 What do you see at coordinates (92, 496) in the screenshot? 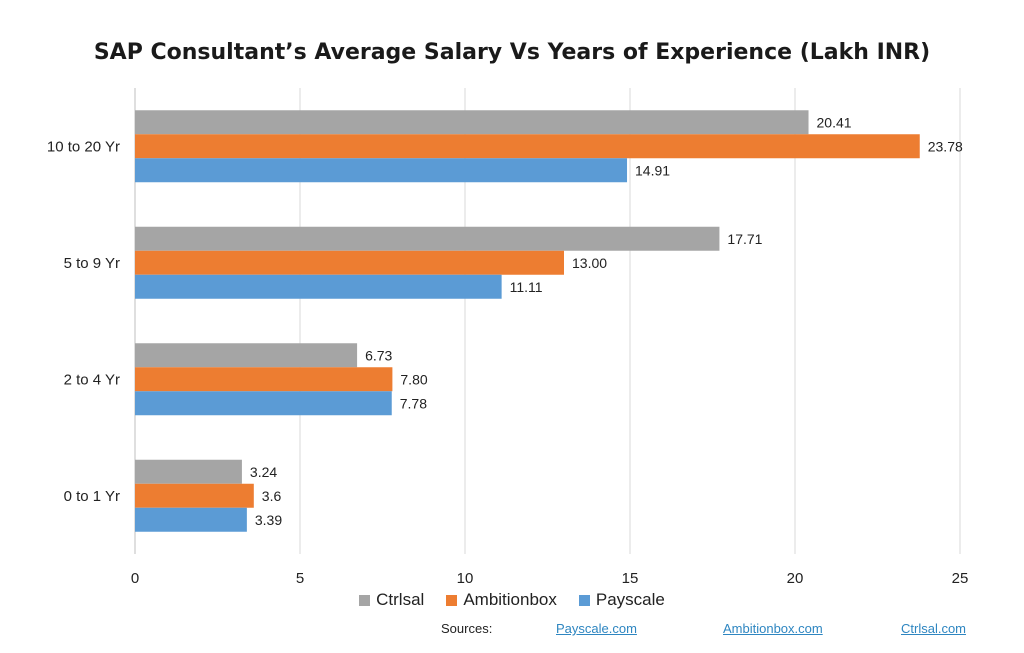
I see `category-label: 0 to 1 Yr` at bounding box center [92, 496].